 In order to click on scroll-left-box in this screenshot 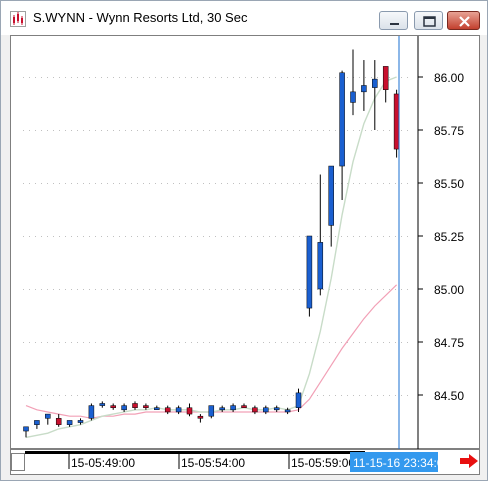, I will do `click(18, 462)`.